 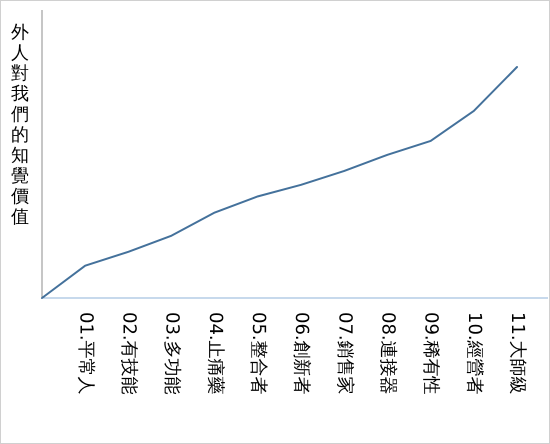 What do you see at coordinates (345, 353) in the screenshot?
I see `x-tick-label: 07.銷售家` at bounding box center [345, 353].